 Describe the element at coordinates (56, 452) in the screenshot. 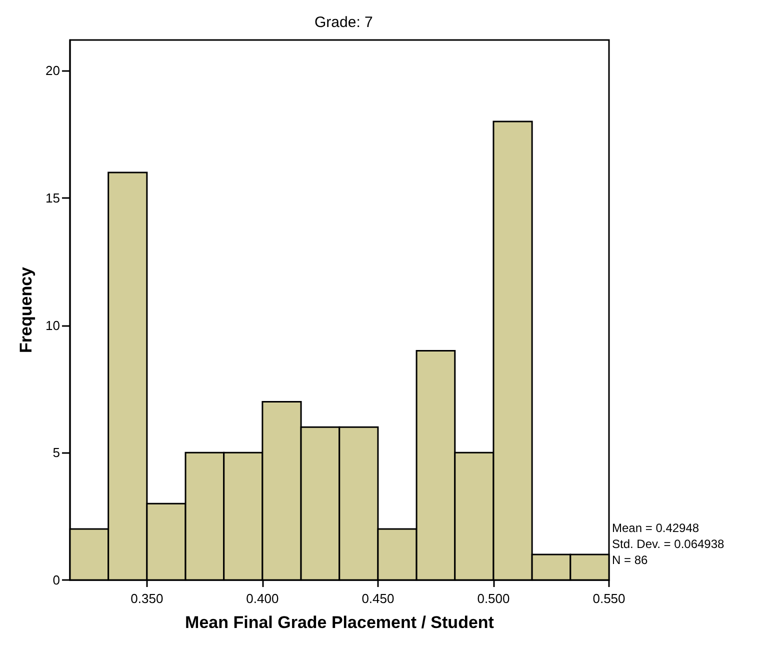

I see `y-tick-label: 5` at that location.